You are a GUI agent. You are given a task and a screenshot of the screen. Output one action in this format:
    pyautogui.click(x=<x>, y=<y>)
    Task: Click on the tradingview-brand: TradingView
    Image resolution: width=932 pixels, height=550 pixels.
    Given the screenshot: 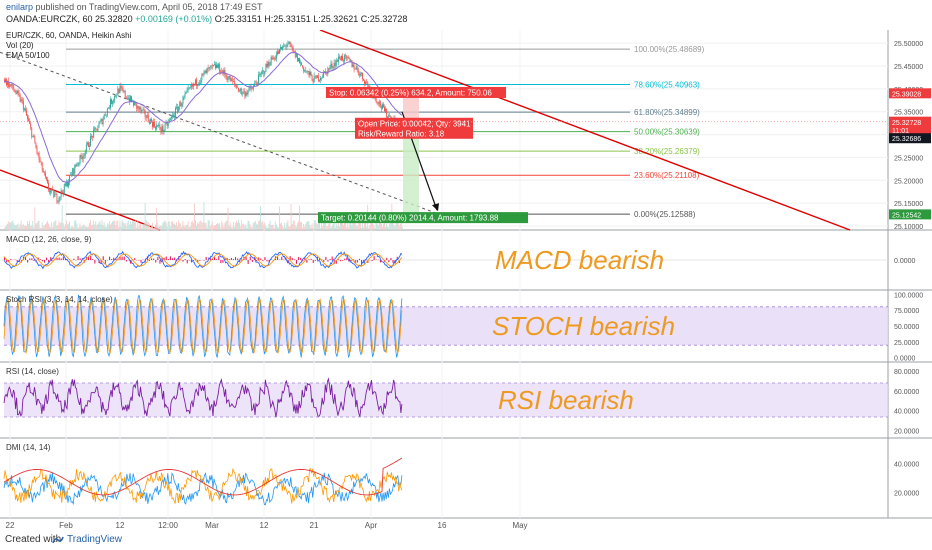 What is the action you would take?
    pyautogui.click(x=95, y=539)
    